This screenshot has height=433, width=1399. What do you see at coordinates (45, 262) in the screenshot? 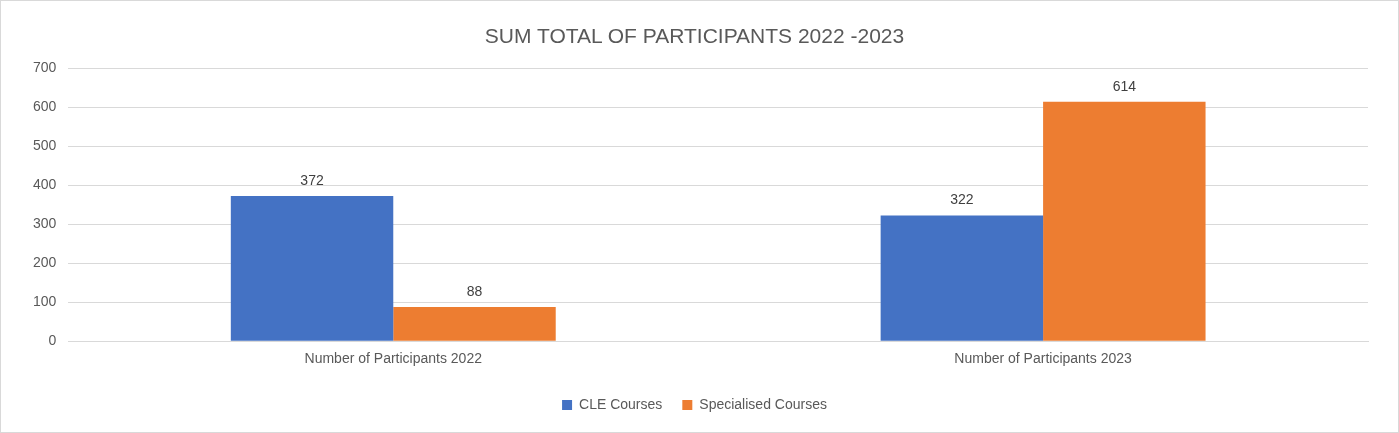
I see `y-tick-label: 200` at bounding box center [45, 262].